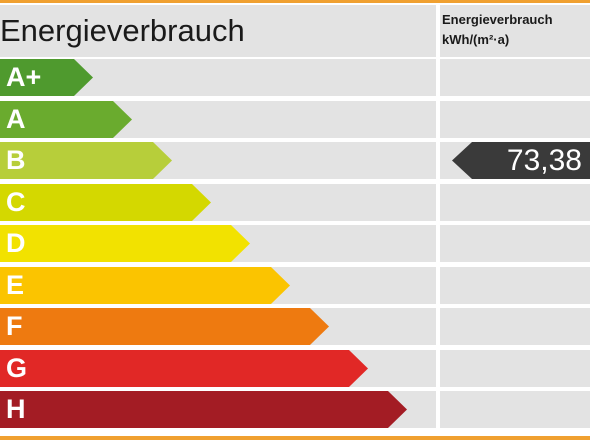  What do you see at coordinates (86, 160) in the screenshot?
I see `class-arrow: B` at bounding box center [86, 160].